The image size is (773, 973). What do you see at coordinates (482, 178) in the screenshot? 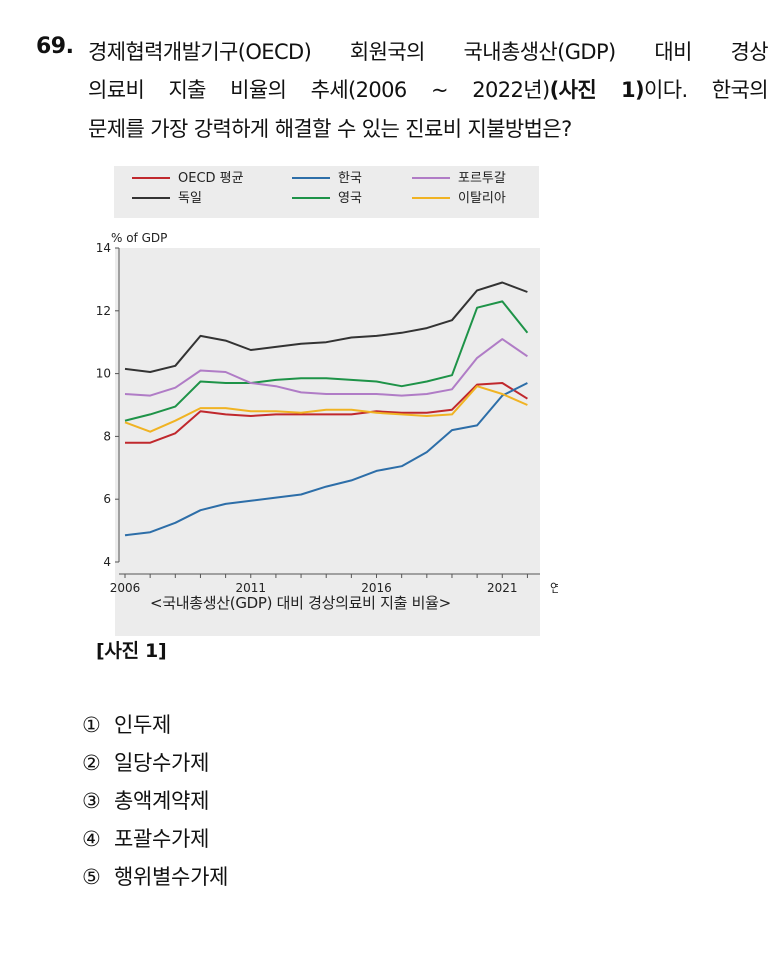
I see `legend-label-5: 포르투갈` at bounding box center [482, 178].